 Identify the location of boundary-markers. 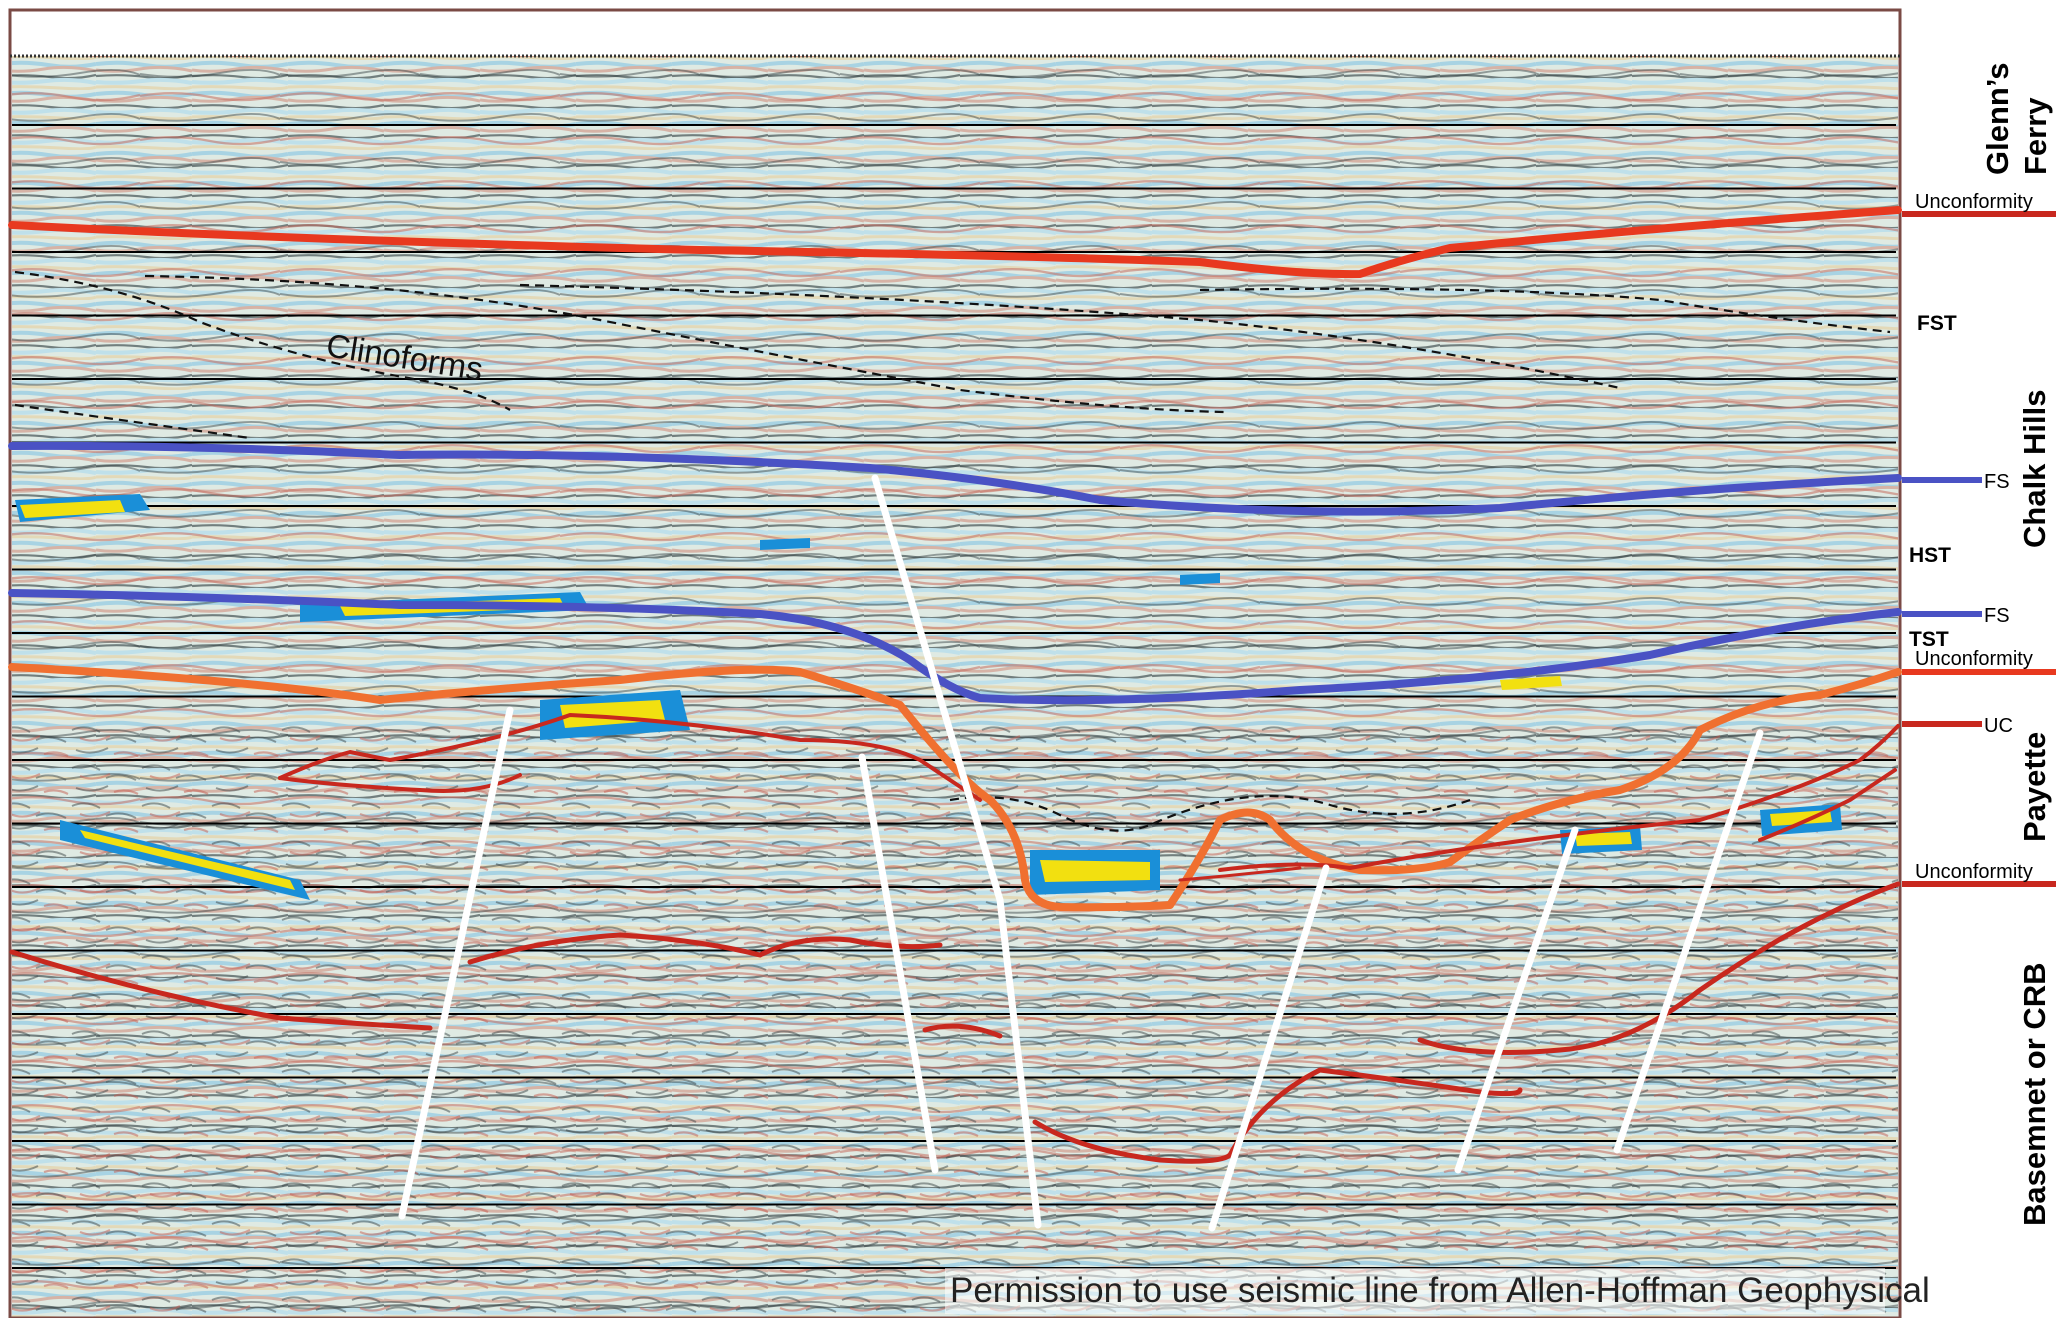
(1979, 549).